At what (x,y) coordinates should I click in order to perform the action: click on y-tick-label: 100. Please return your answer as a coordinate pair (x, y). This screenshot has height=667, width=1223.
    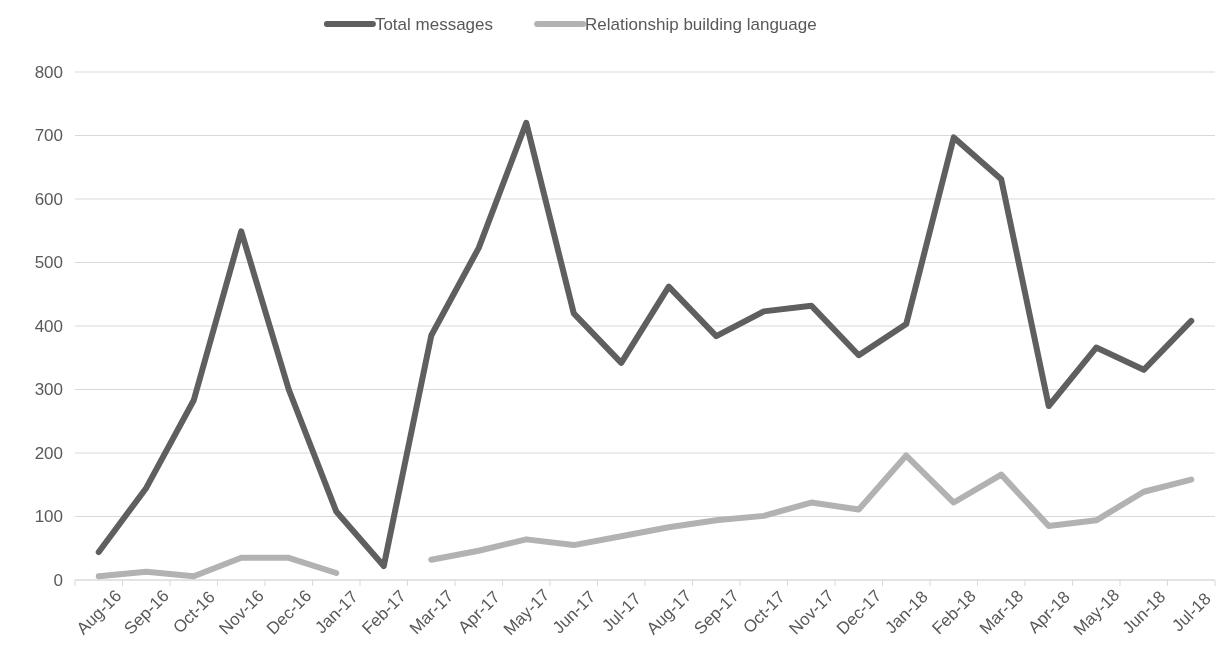
    Looking at the image, I should click on (48, 517).